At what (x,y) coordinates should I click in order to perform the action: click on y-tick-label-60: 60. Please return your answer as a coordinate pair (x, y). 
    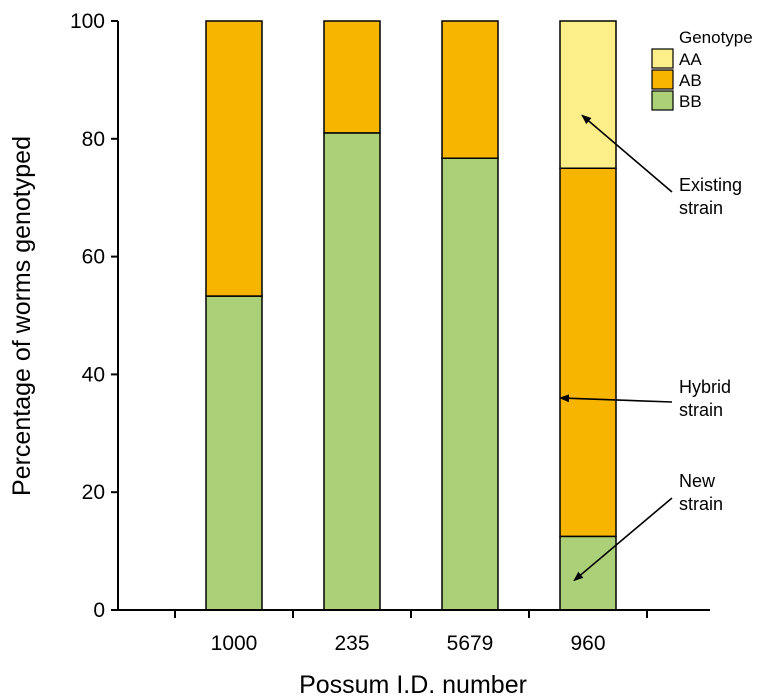
    Looking at the image, I should click on (93, 257).